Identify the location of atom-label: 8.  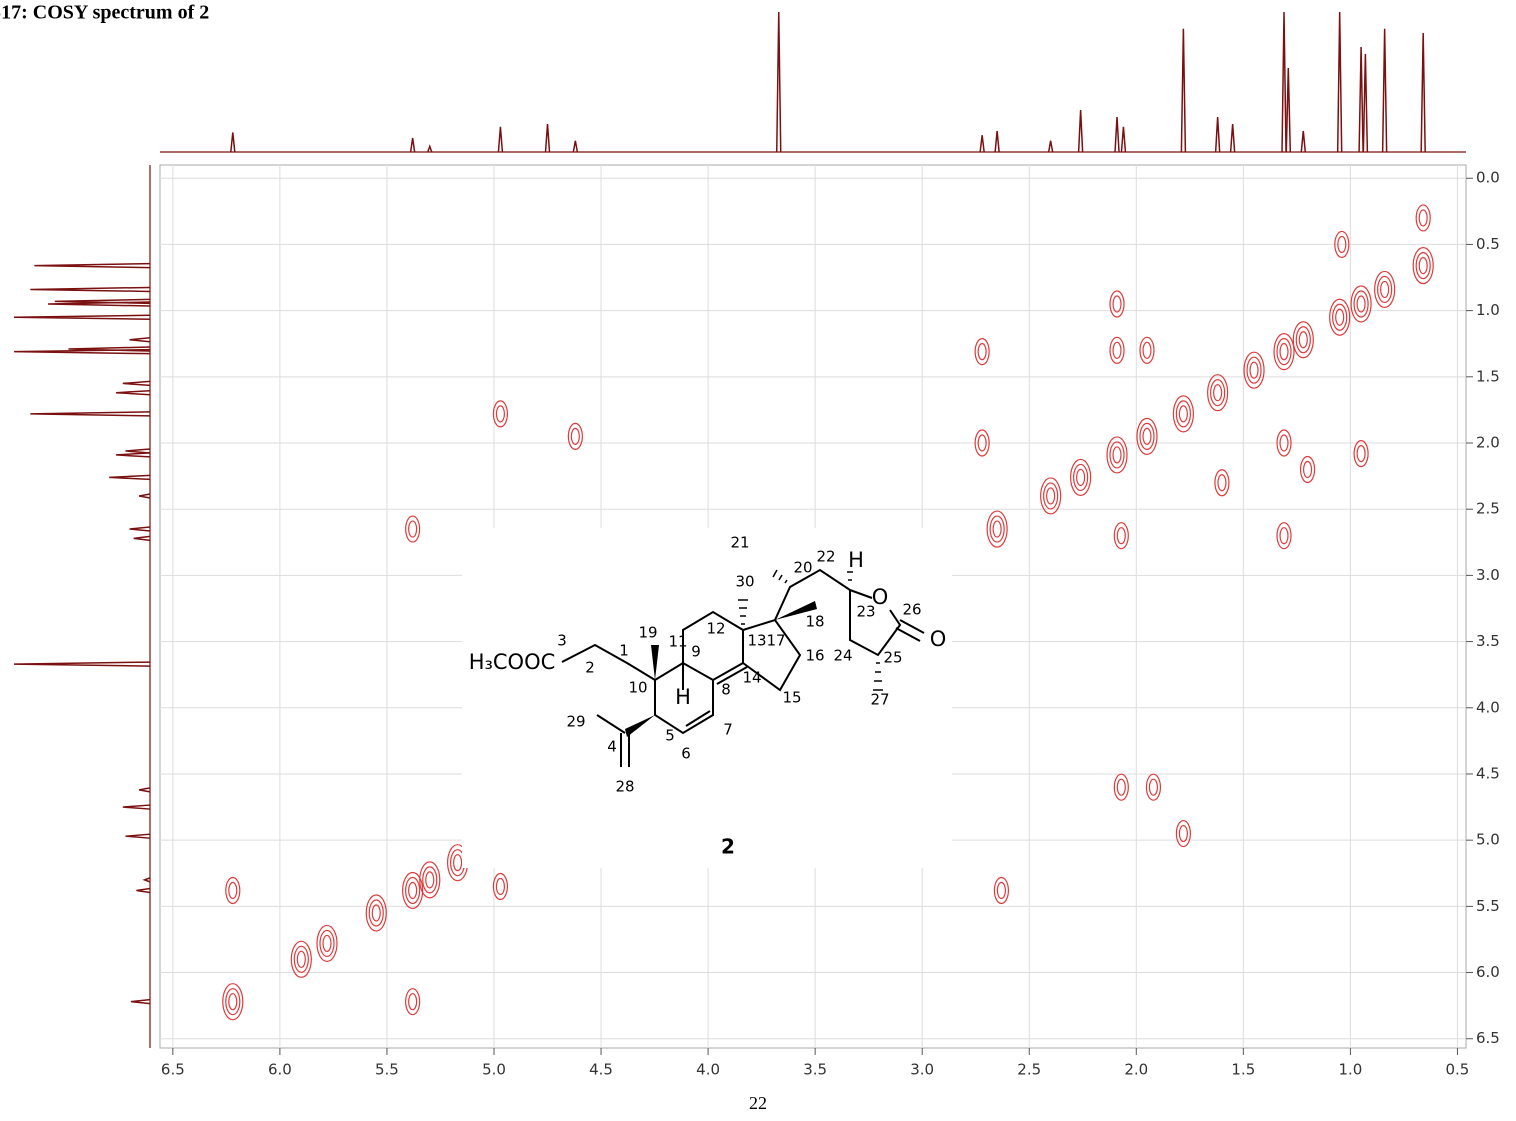
(726, 690).